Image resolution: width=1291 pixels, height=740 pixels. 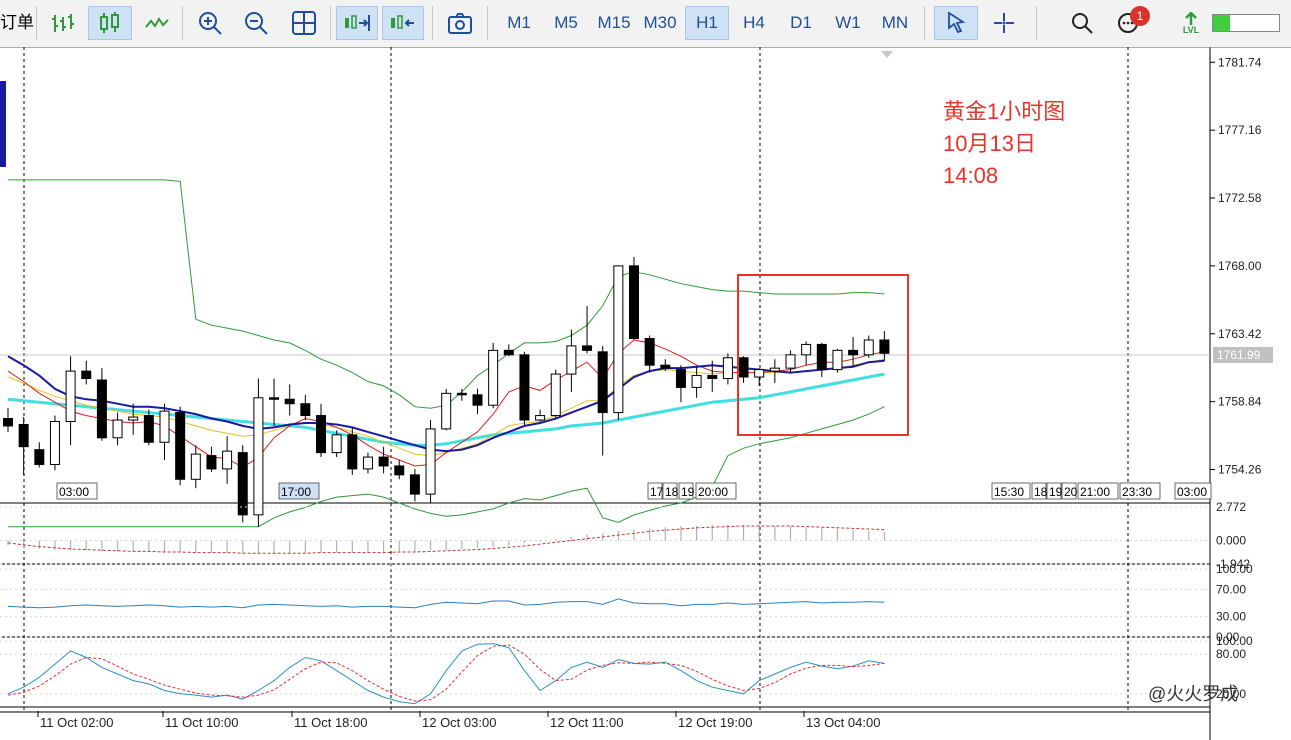 I want to click on chart-shift-marker, so click(x=887, y=54).